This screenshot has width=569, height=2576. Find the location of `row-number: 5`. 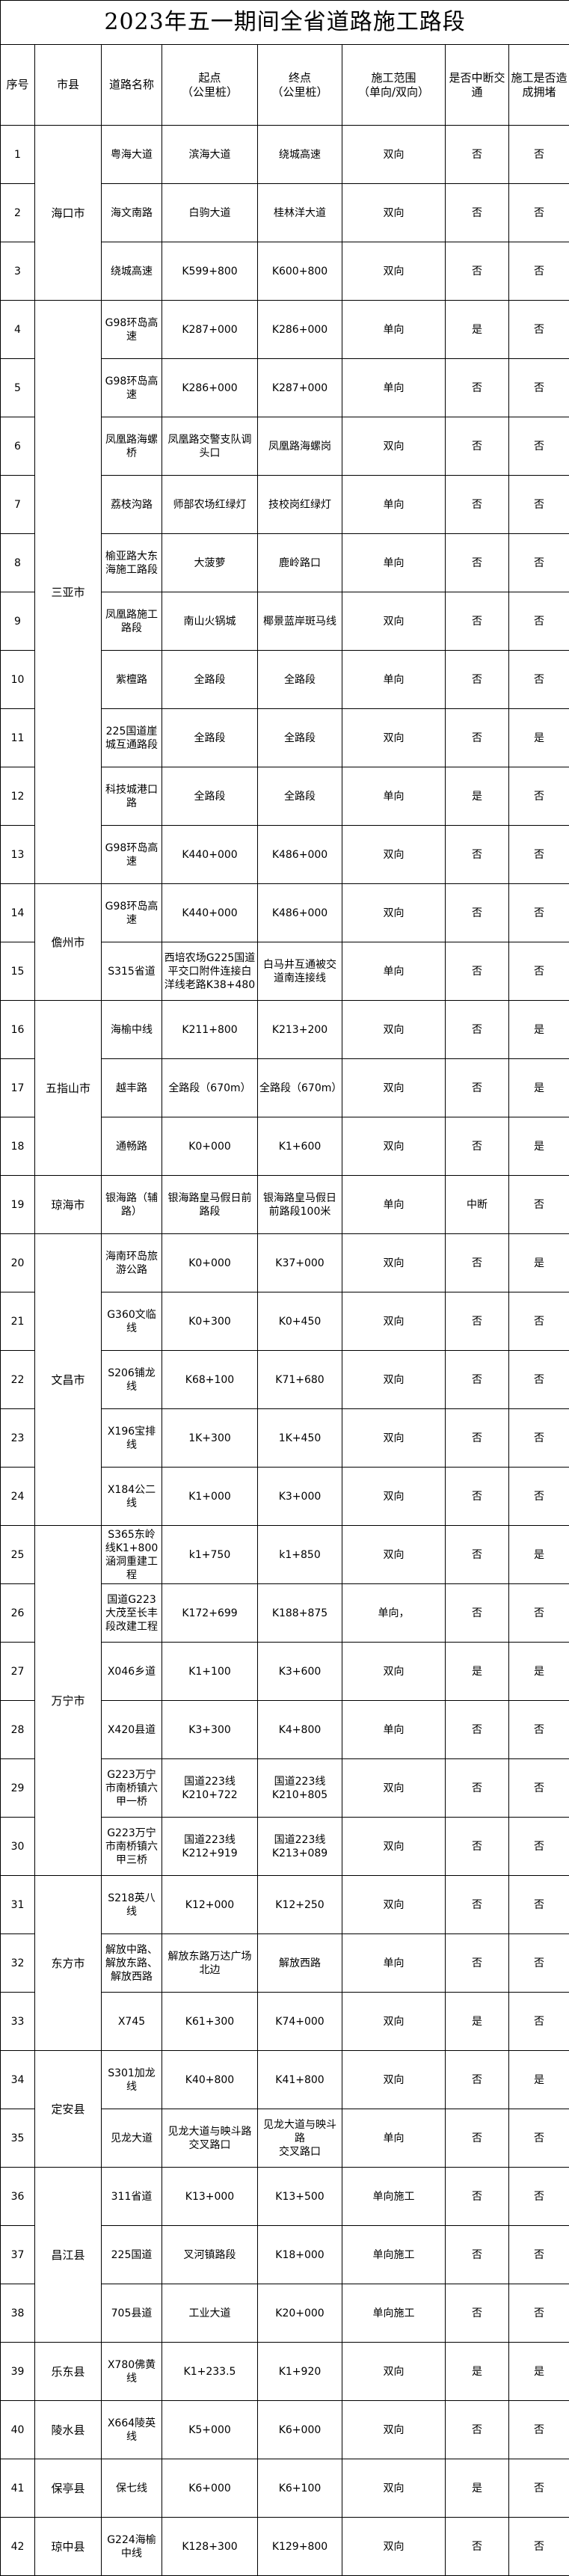

row-number: 5 is located at coordinates (18, 388).